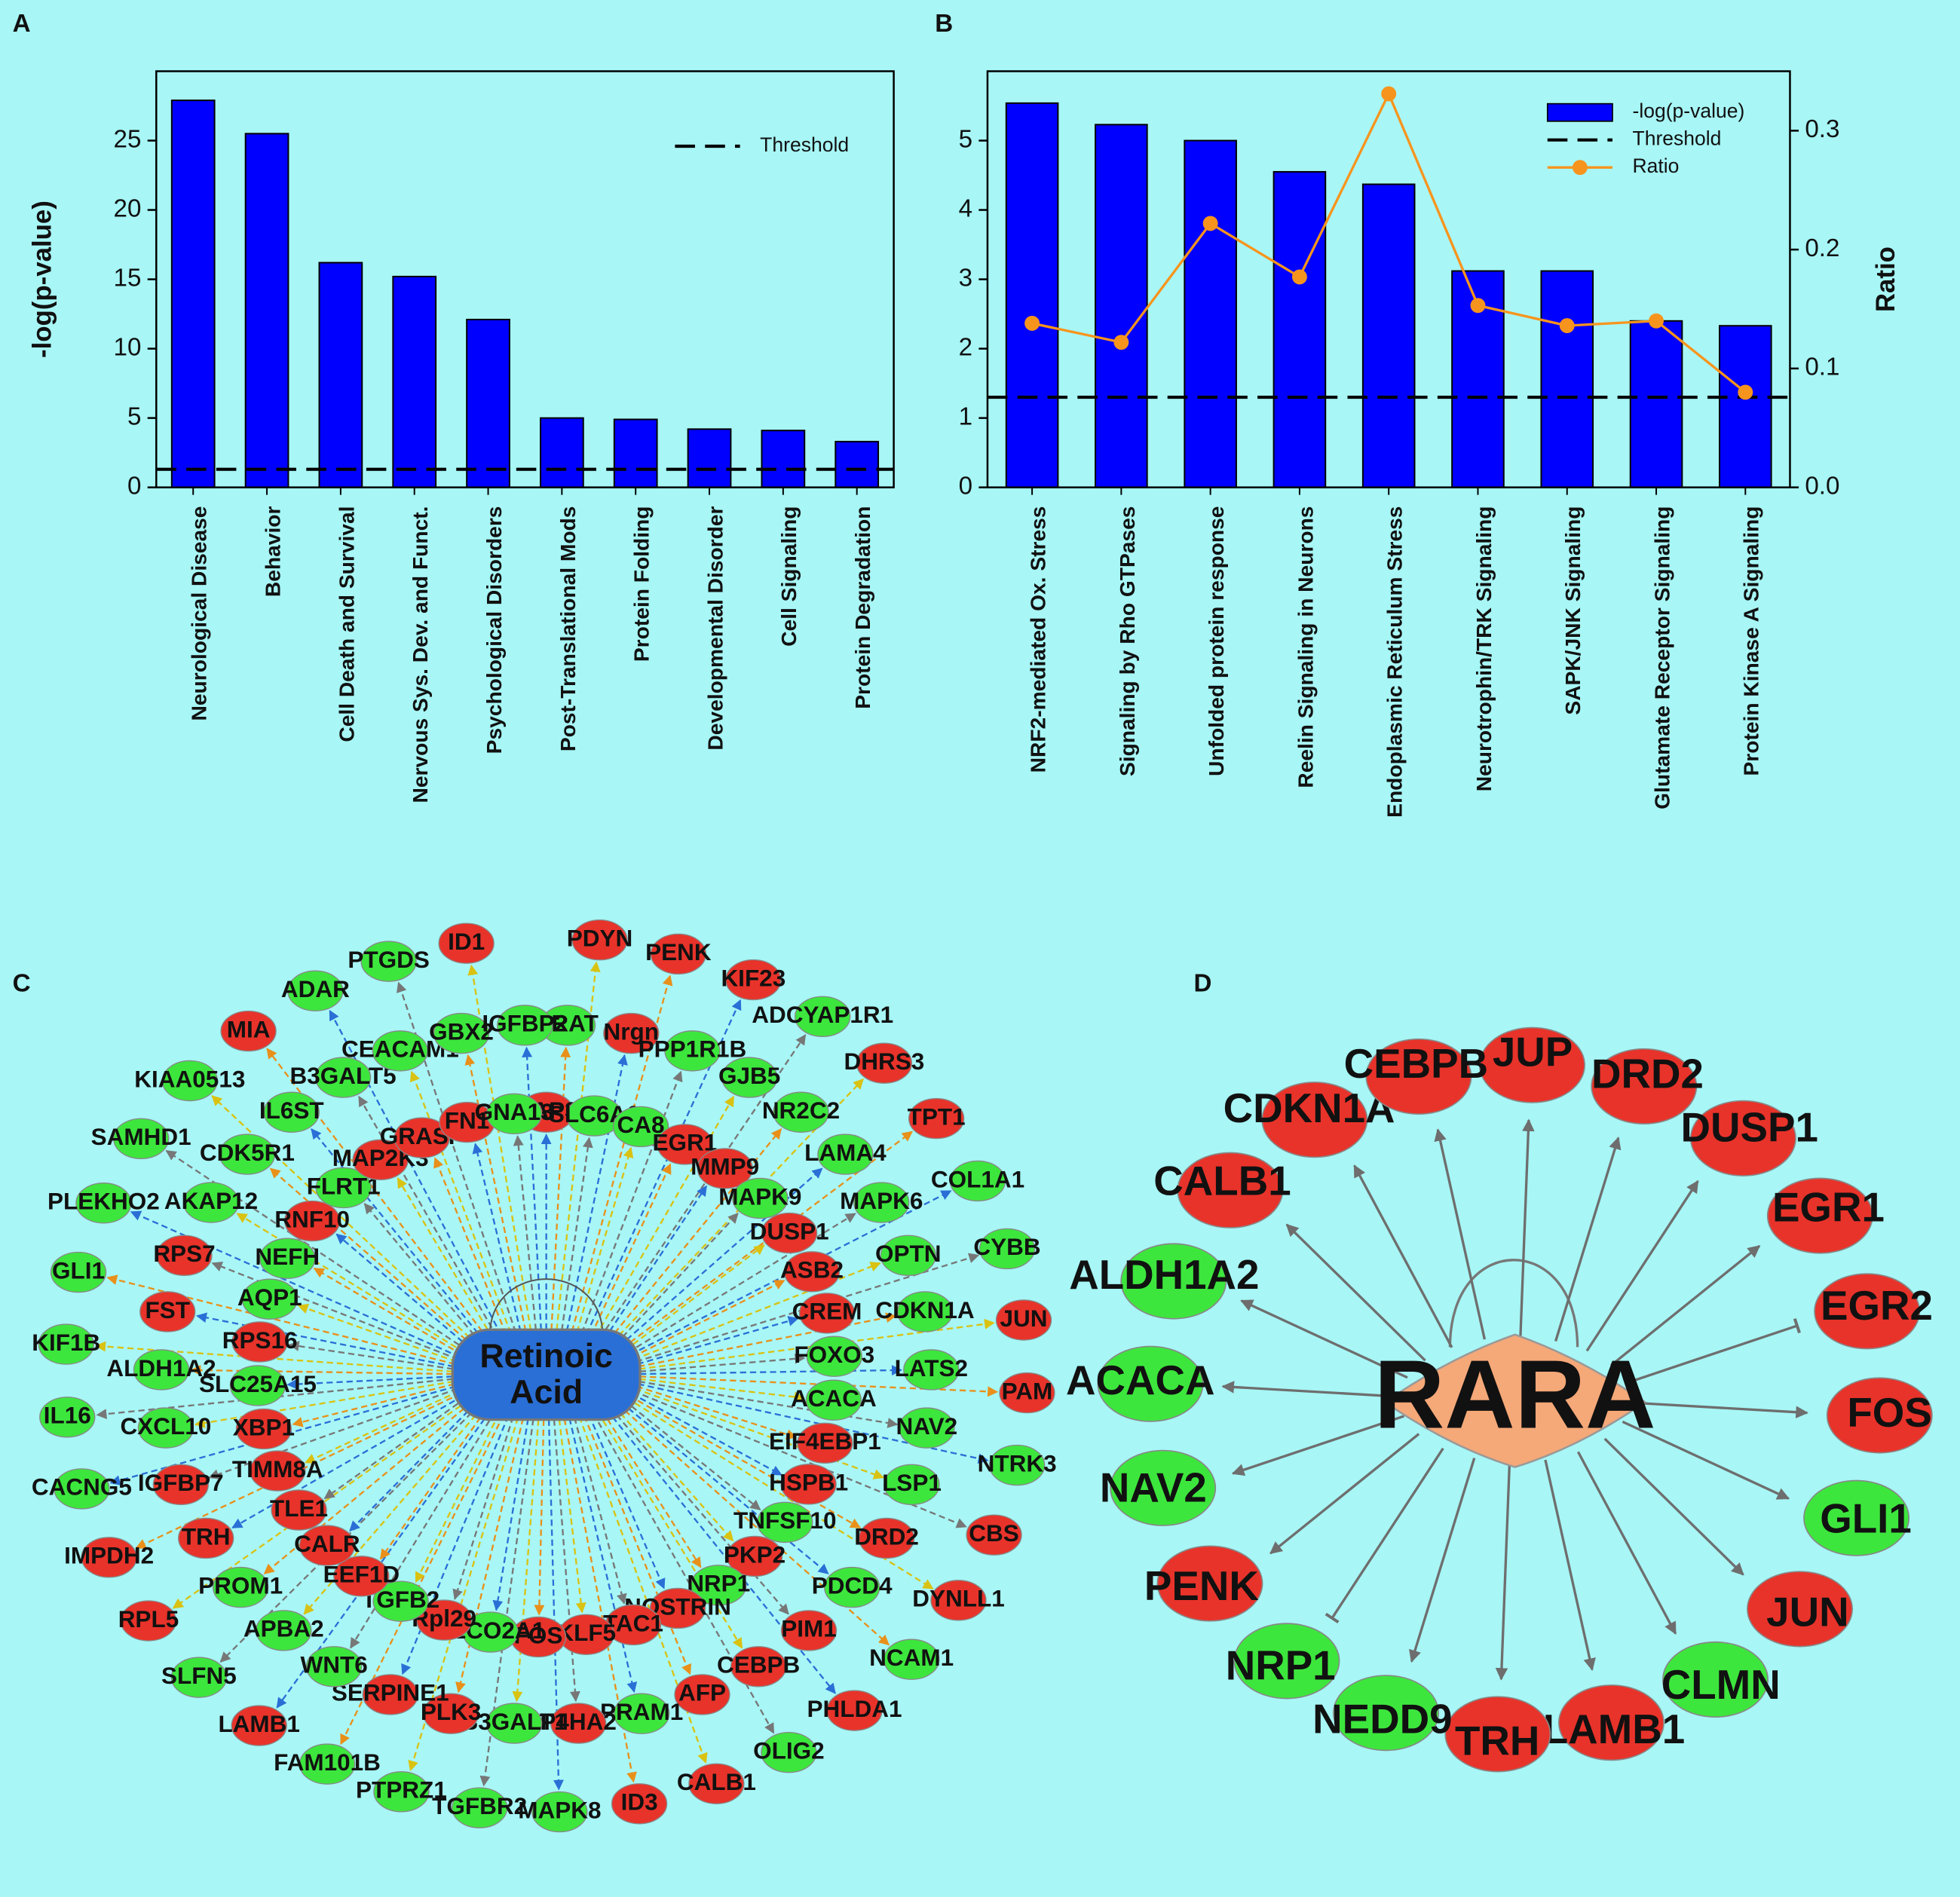 Image resolution: width=1960 pixels, height=1897 pixels. I want to click on gene-label: LATS2, so click(931, 1367).